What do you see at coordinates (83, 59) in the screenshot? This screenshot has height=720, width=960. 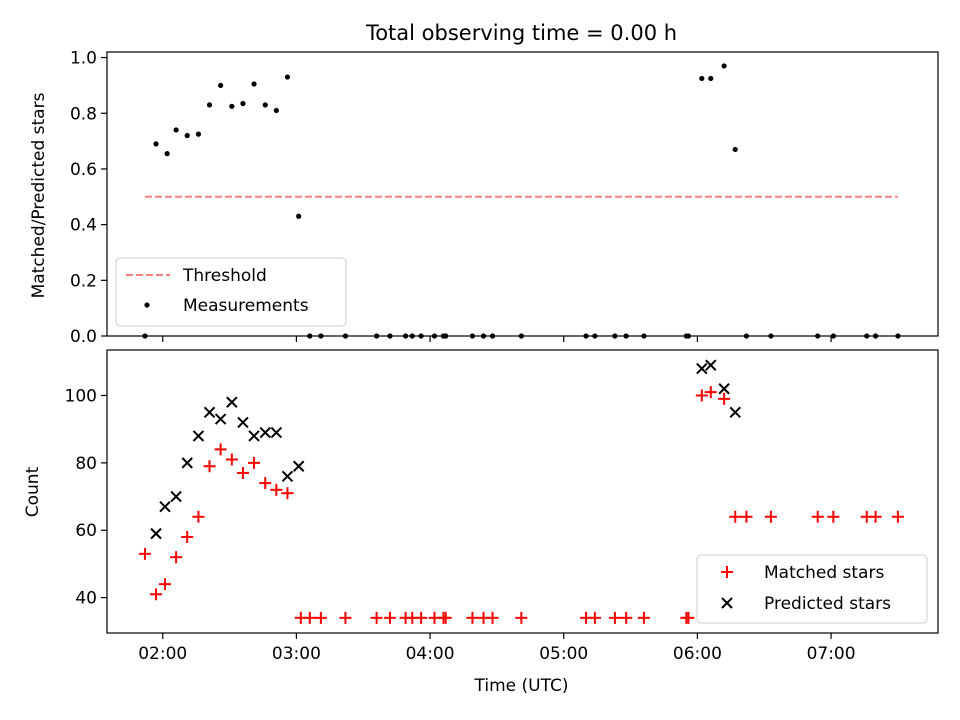 I see `ratio-y-tick-label: 1.0` at bounding box center [83, 59].